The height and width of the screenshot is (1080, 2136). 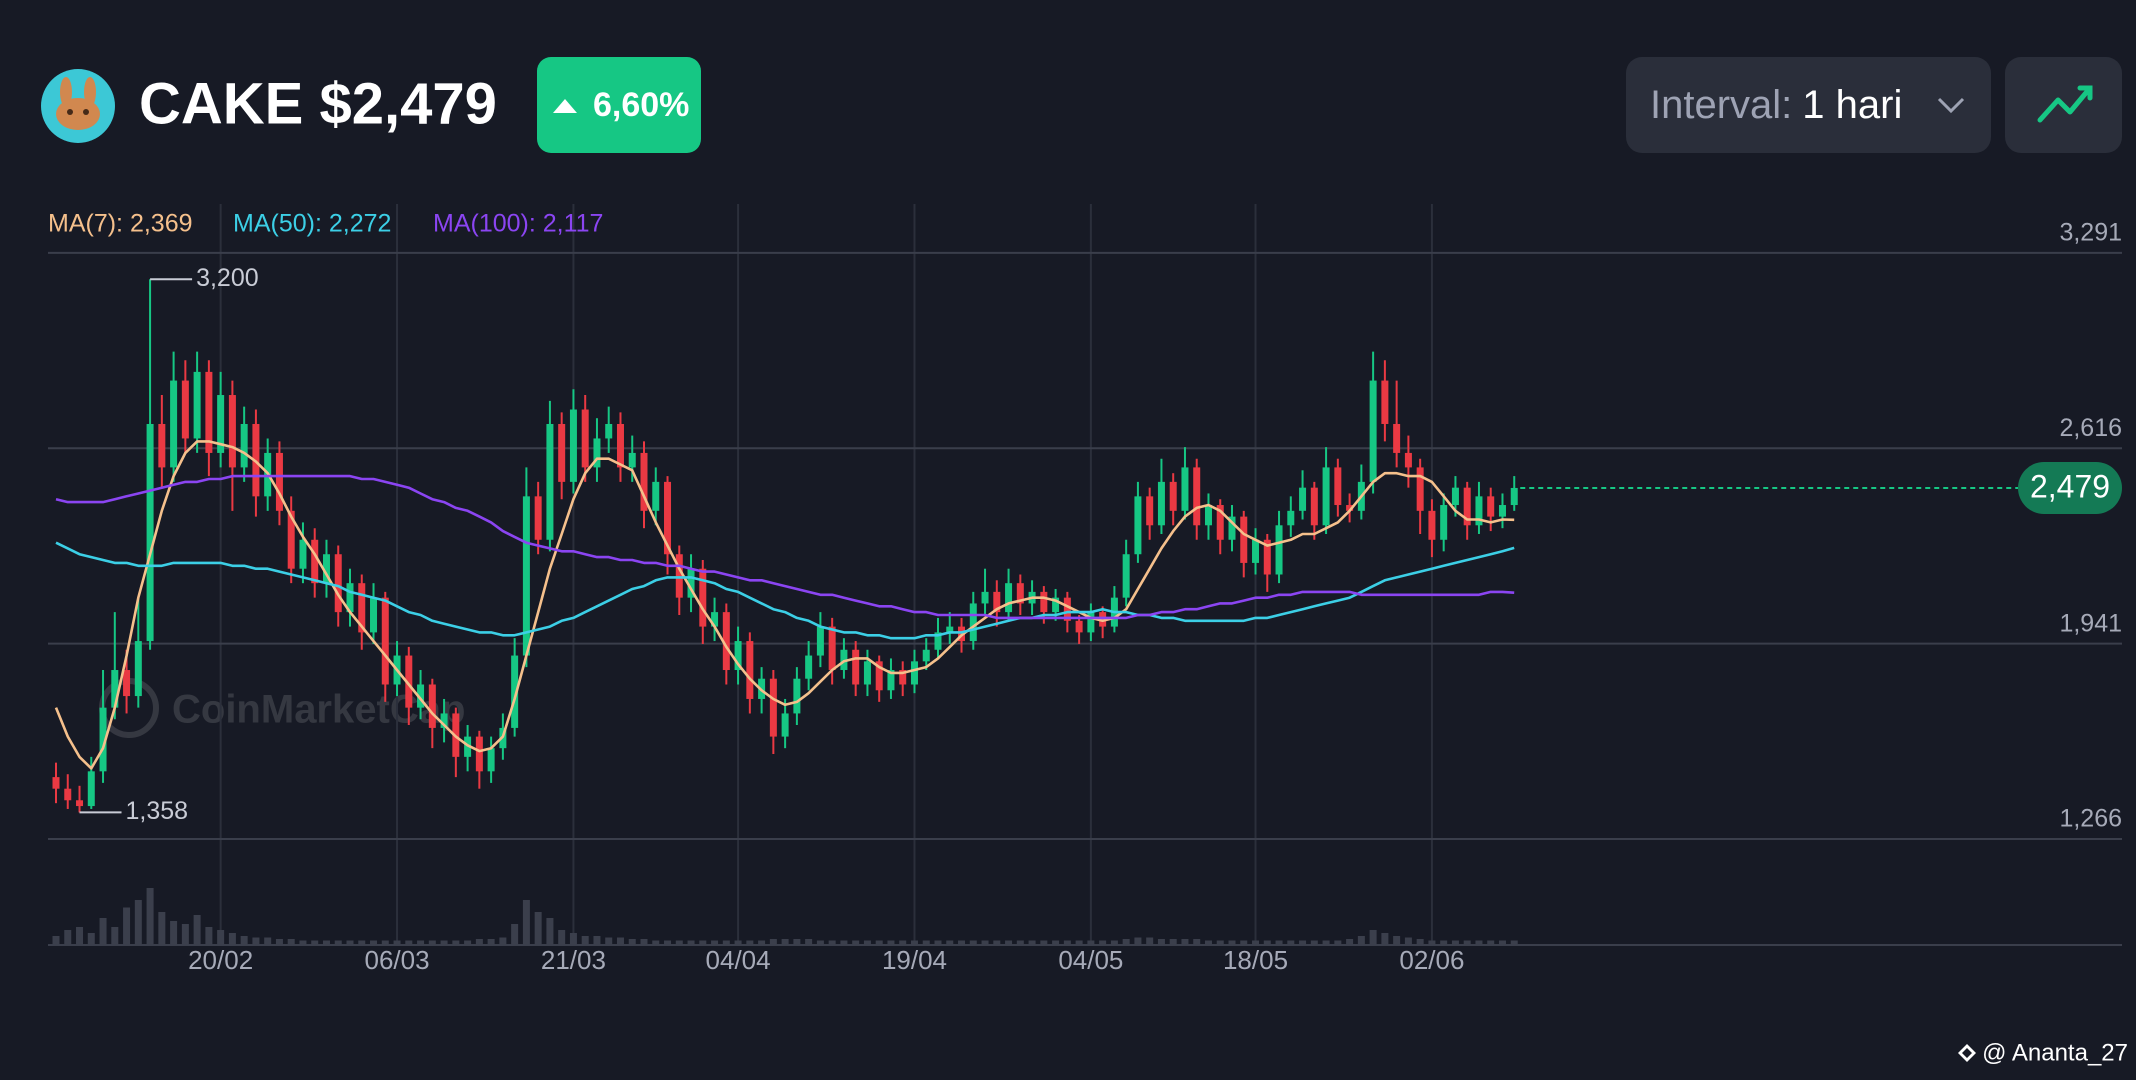 I want to click on title: CAKE $2,479, so click(x=318, y=103).